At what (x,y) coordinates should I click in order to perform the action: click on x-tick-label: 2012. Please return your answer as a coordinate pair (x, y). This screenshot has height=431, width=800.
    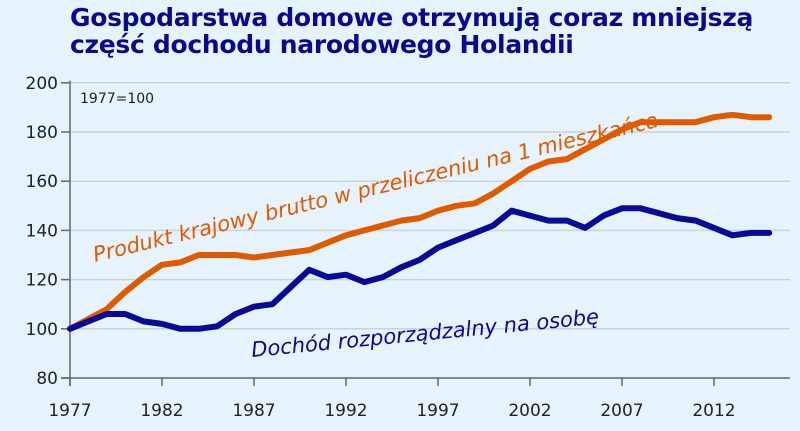
    Looking at the image, I should click on (713, 411).